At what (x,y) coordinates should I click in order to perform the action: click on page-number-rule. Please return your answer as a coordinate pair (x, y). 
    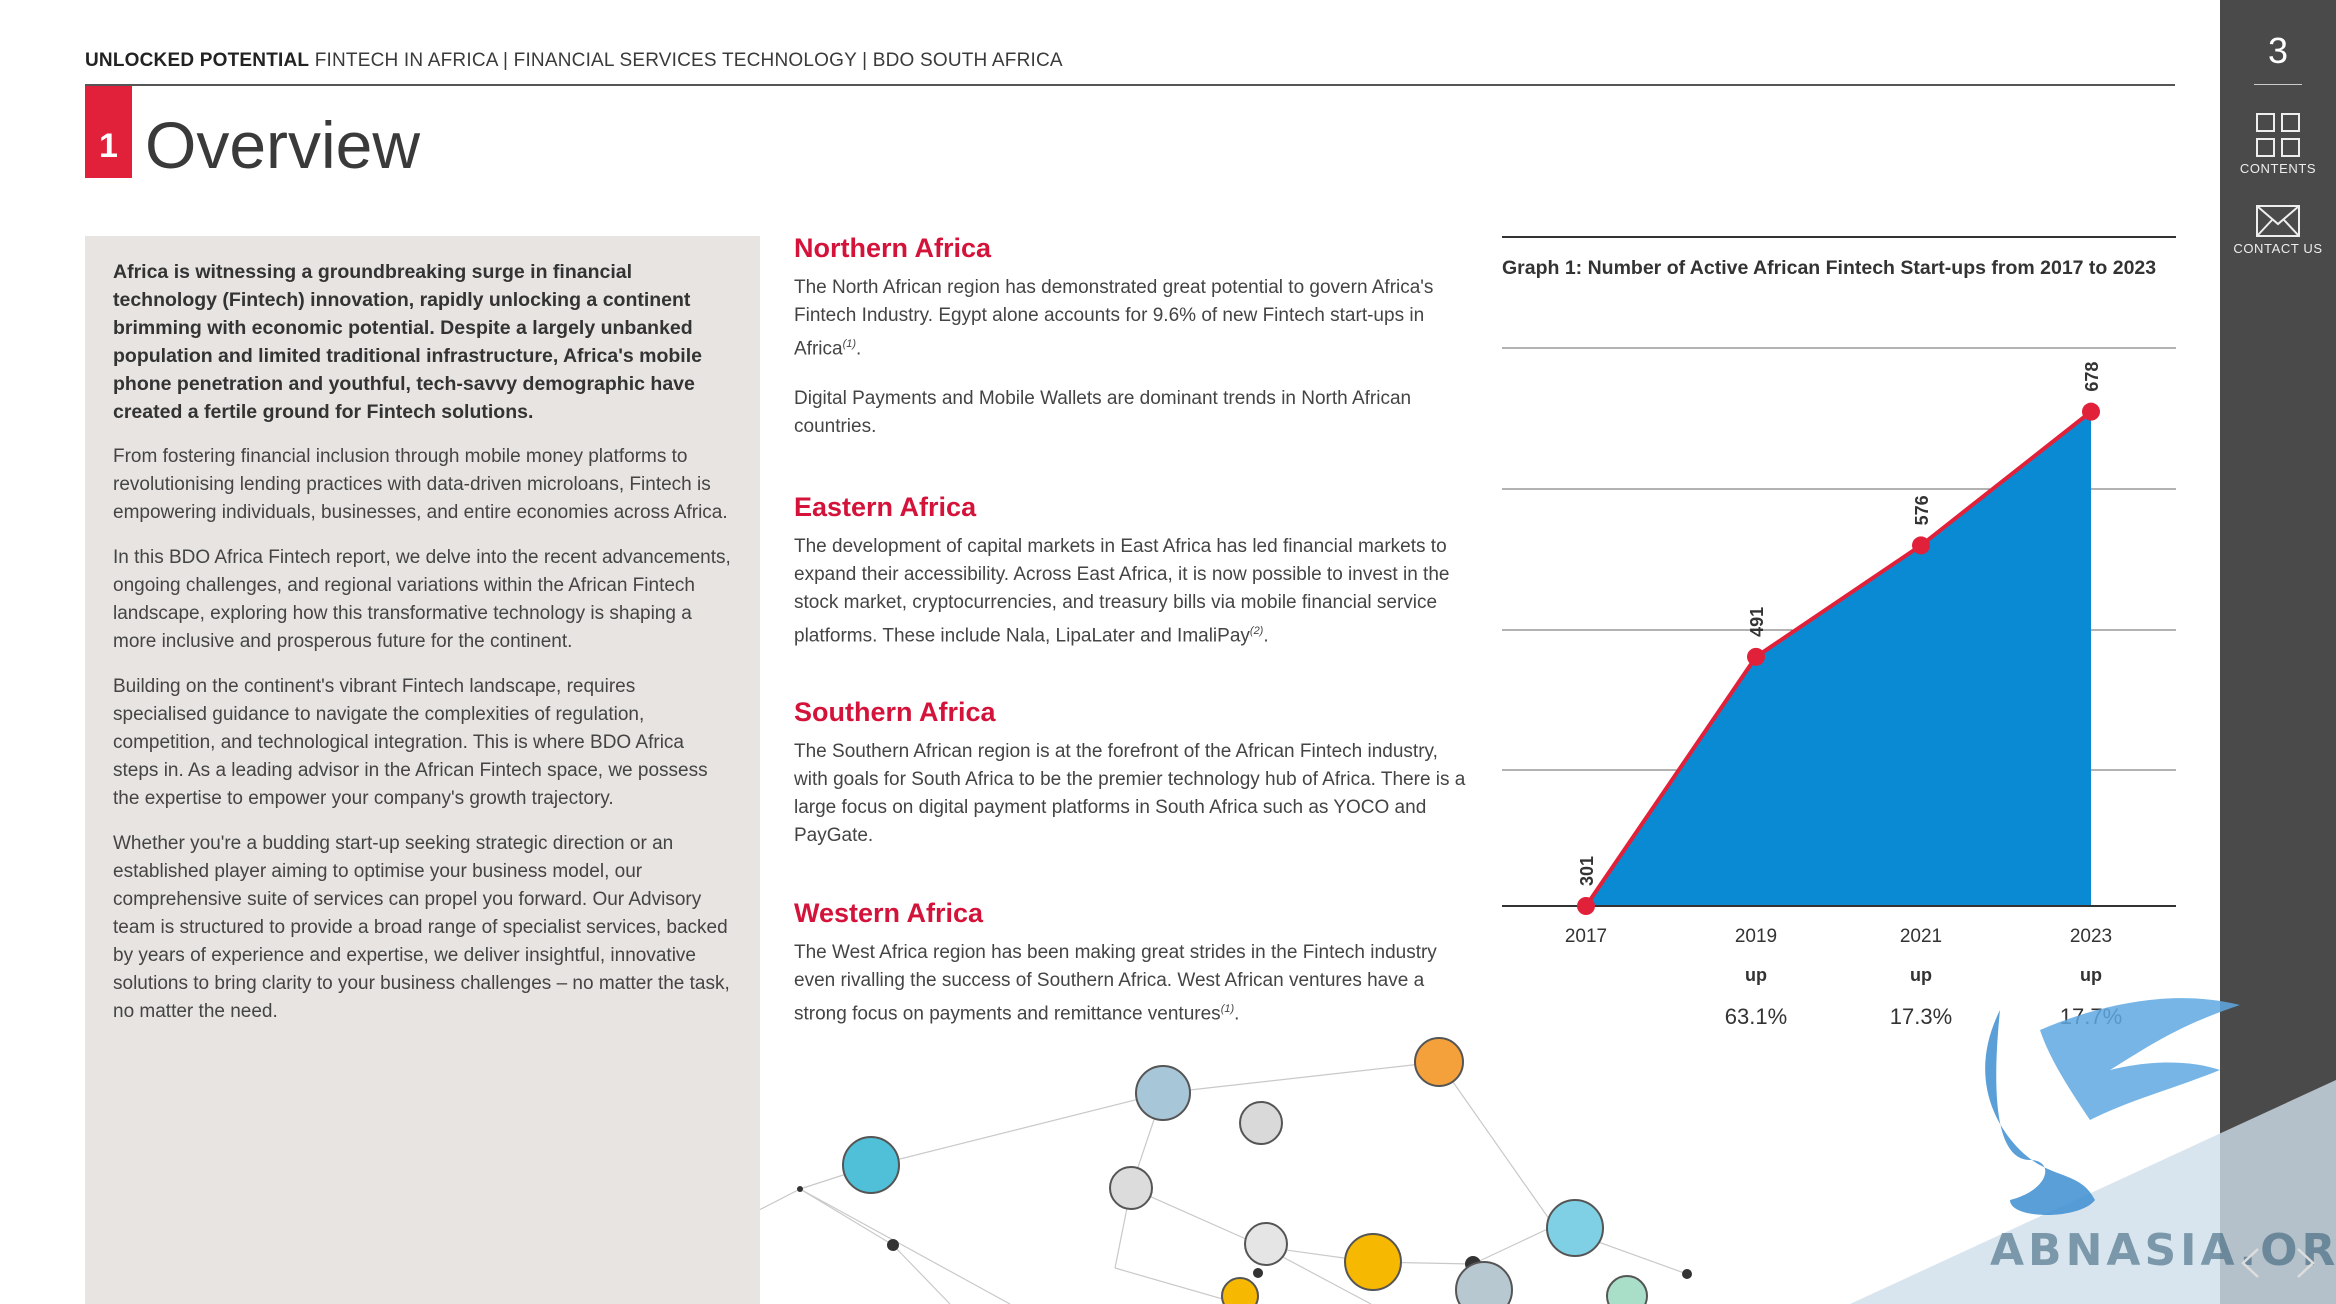
    Looking at the image, I should click on (2278, 84).